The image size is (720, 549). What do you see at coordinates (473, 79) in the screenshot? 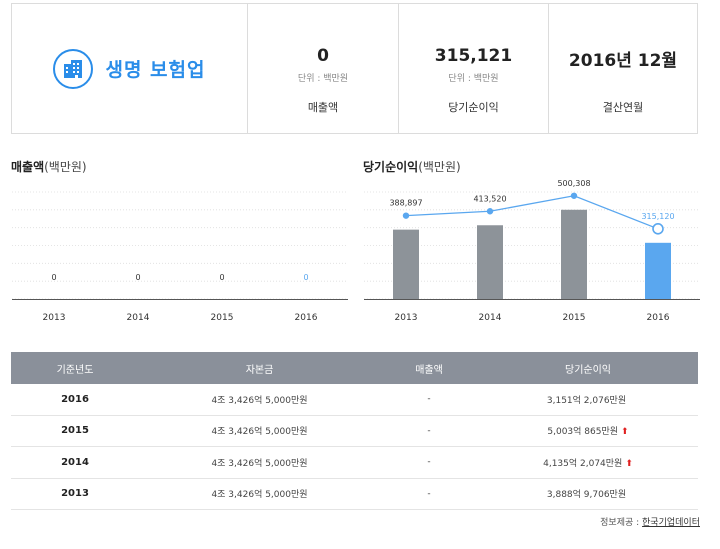
I see `profit-unit: 단위 : 백만원` at bounding box center [473, 79].